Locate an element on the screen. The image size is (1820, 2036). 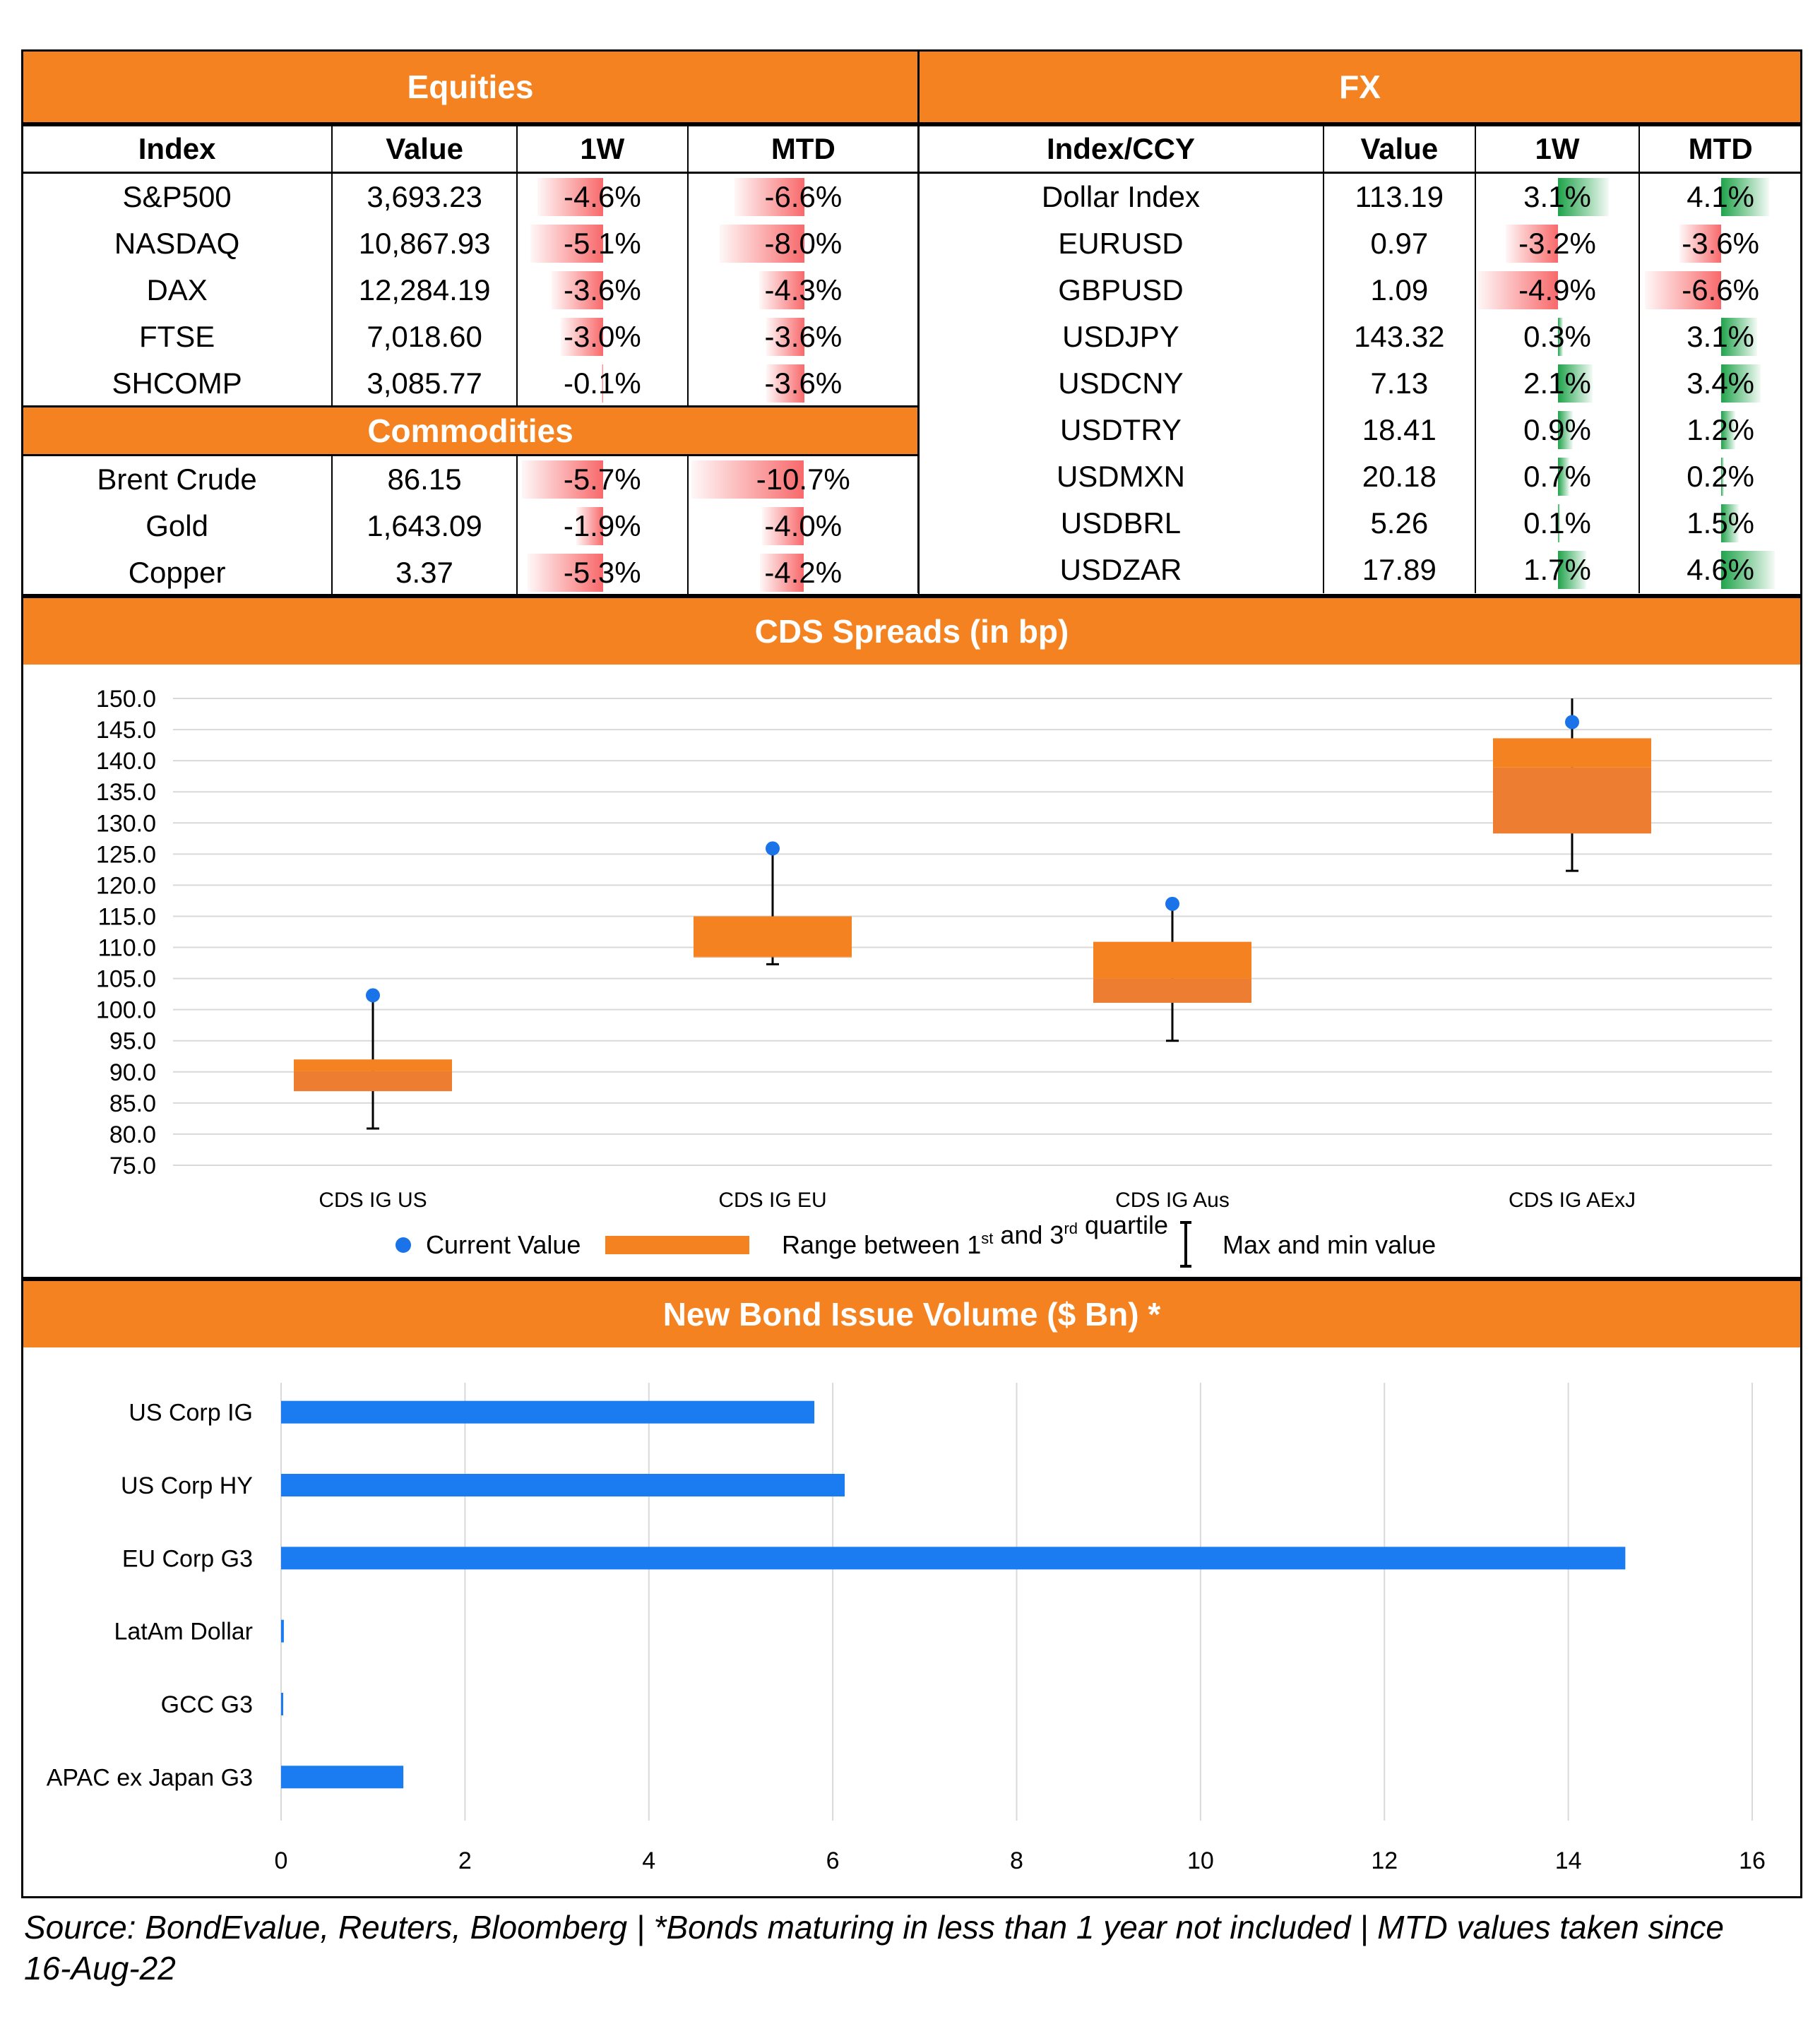
equities-1w-databar is located at coordinates (602, 383).